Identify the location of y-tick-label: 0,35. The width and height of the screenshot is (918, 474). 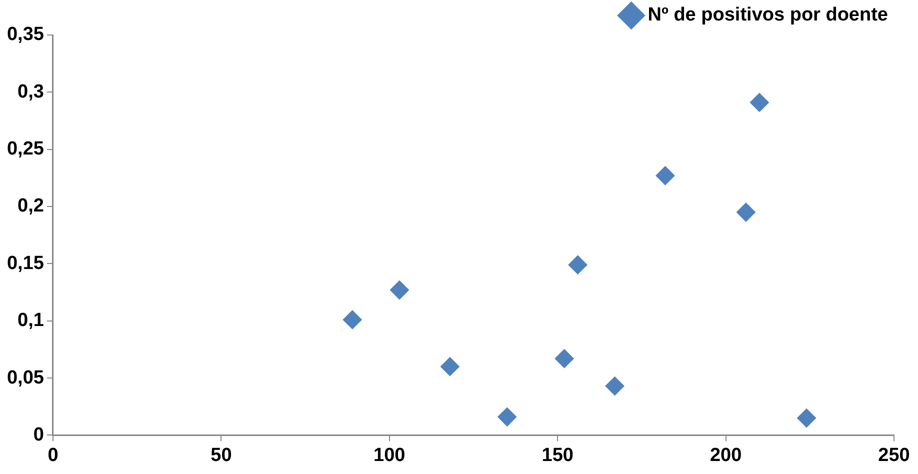
(25, 35).